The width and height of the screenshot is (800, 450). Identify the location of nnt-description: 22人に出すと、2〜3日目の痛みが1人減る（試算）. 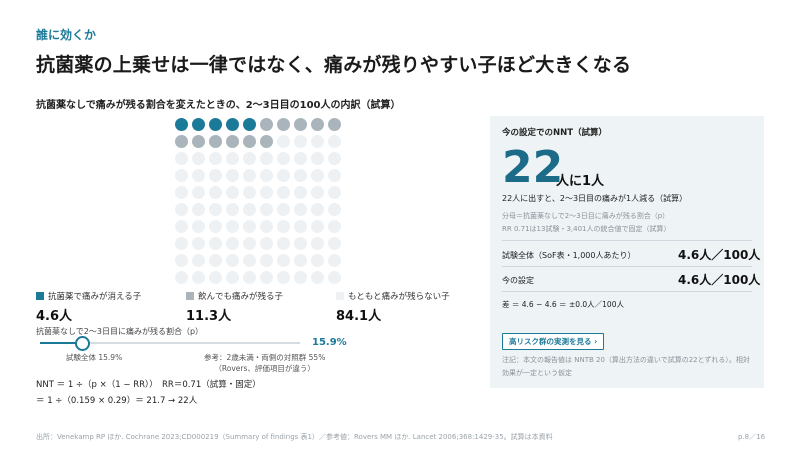
(595, 198).